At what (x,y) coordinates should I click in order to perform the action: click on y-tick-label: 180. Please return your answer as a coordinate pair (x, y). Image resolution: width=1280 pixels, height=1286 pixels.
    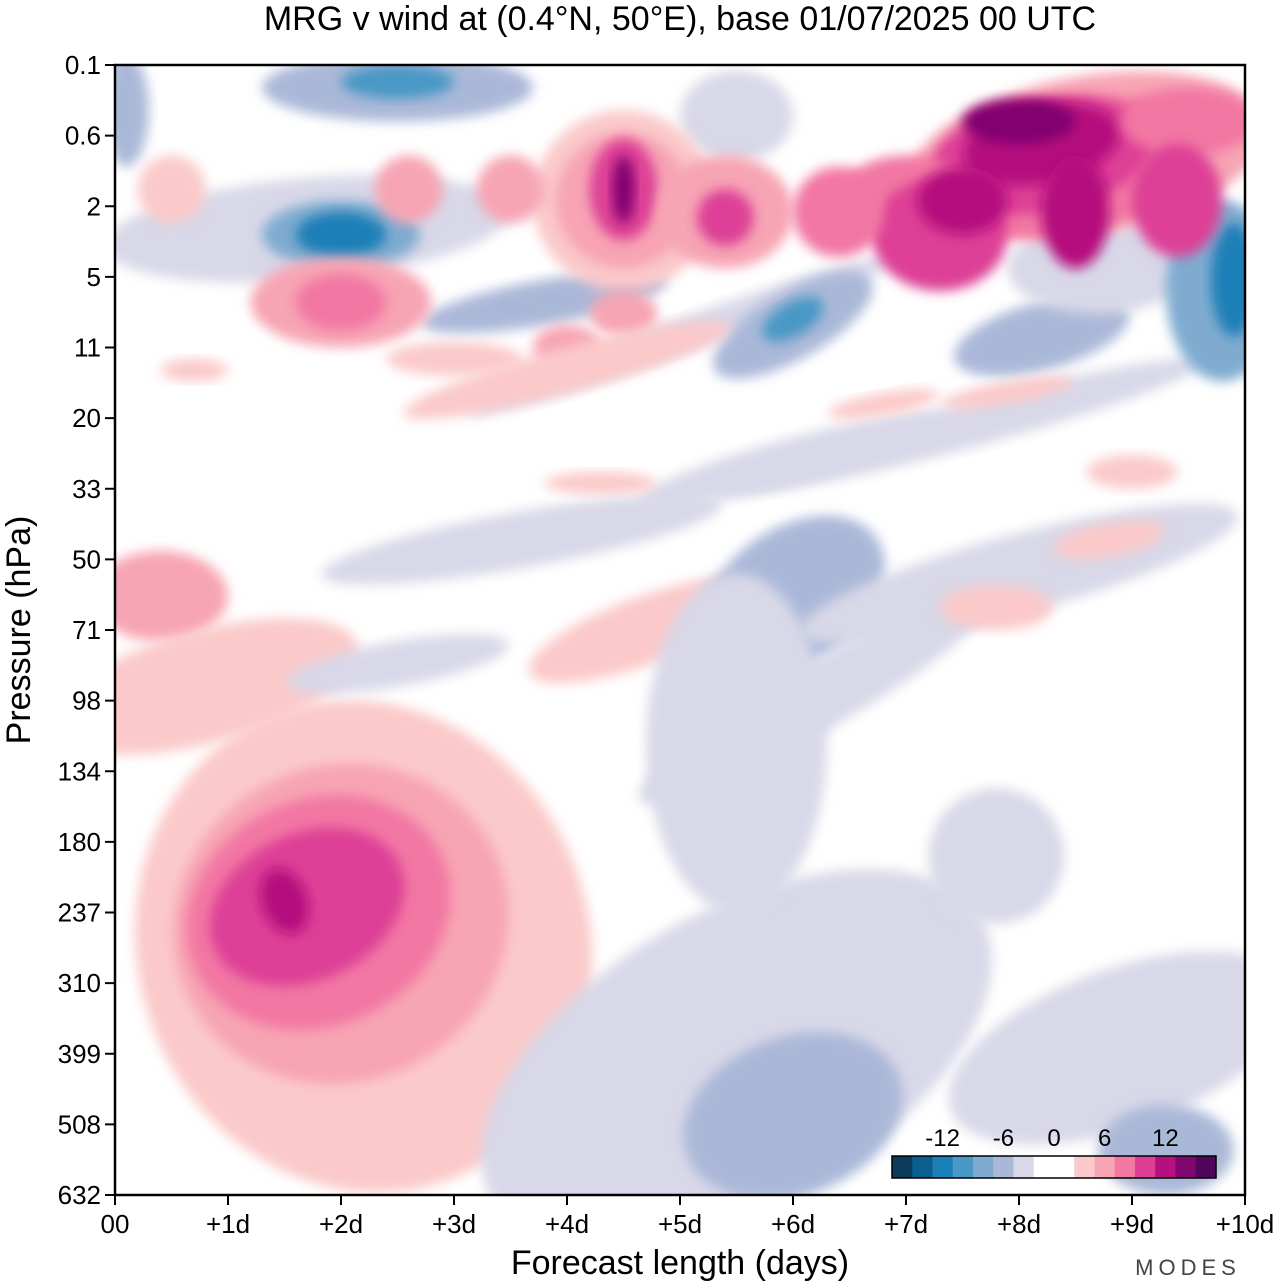
    Looking at the image, I should click on (79, 842).